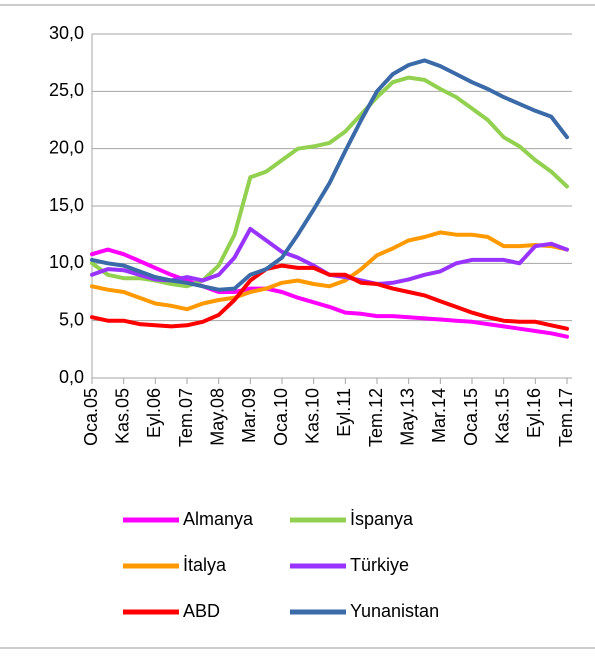 The width and height of the screenshot is (595, 656). What do you see at coordinates (122, 416) in the screenshot?
I see `x-tick-label: Kas.05` at bounding box center [122, 416].